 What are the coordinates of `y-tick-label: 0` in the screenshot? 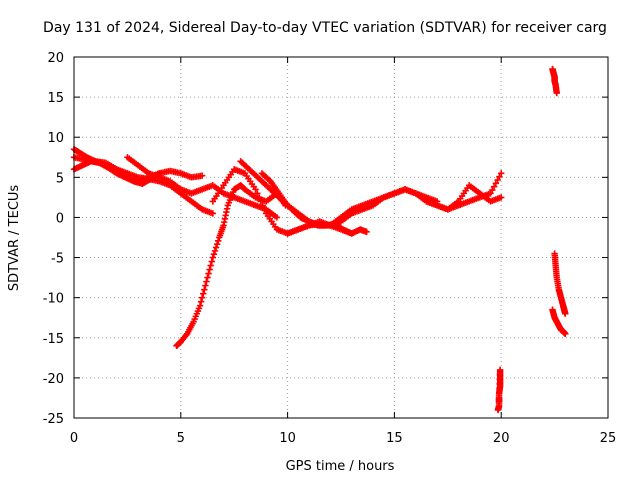 It's located at (60, 218).